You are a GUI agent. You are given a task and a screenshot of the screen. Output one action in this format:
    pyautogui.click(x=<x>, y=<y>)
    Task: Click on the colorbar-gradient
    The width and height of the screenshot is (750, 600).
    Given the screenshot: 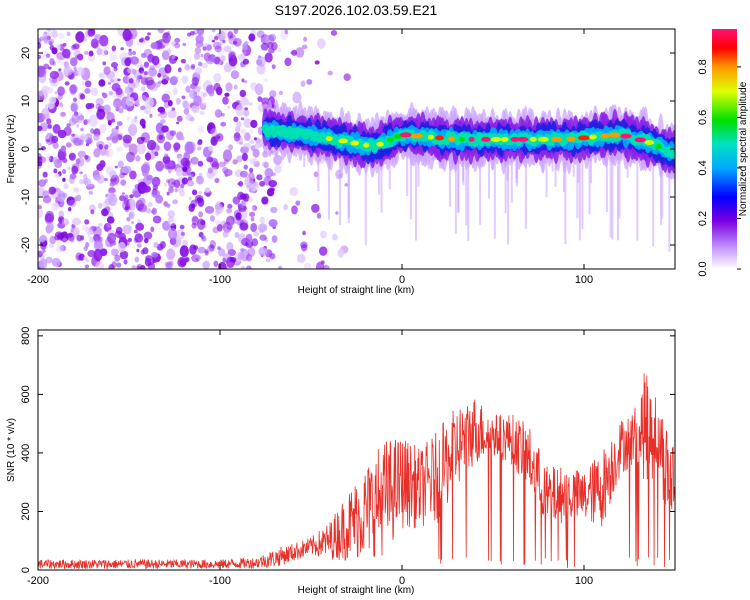 What is the action you would take?
    pyautogui.click(x=724, y=149)
    